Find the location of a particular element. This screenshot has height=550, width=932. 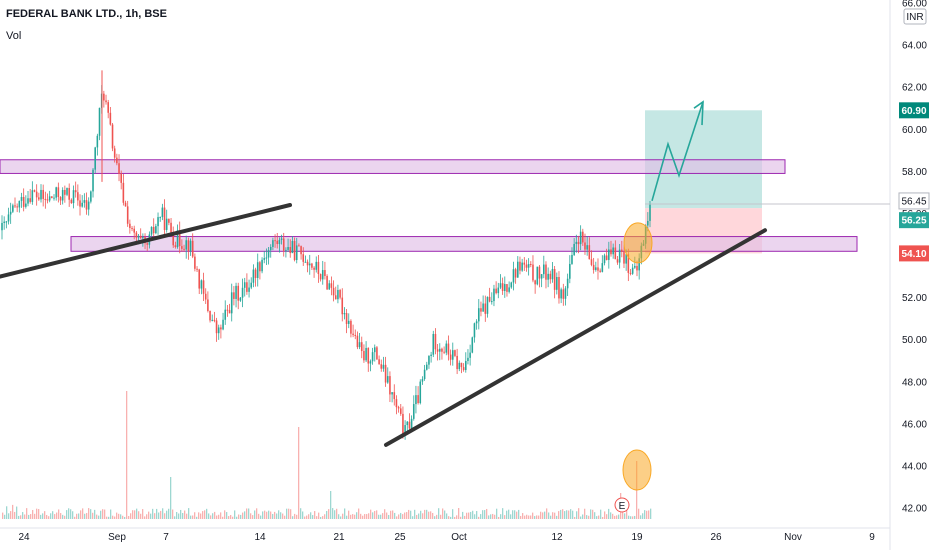

y-tick-label: 66.00 is located at coordinates (914, 5).